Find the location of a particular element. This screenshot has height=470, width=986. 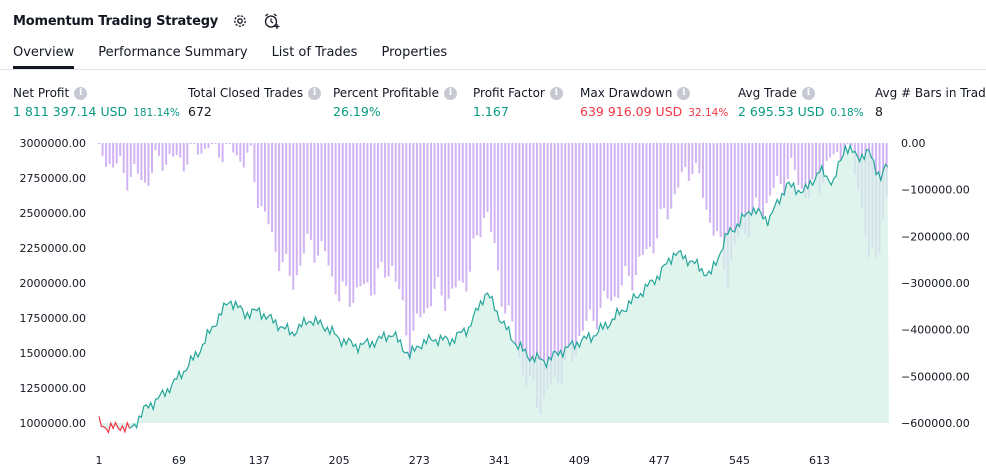

tab-list-of-trades: List of Trades is located at coordinates (314, 52).